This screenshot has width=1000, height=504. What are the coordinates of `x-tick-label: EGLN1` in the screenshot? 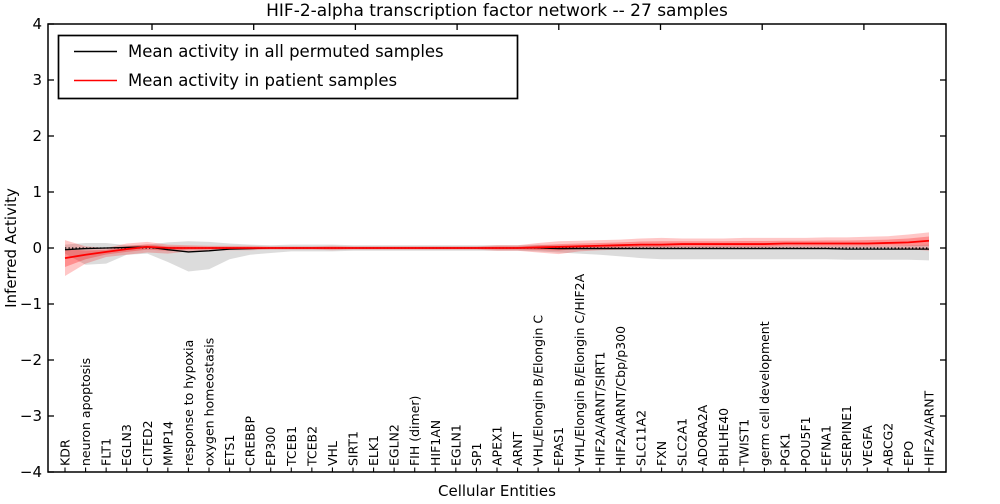 It's located at (455, 445).